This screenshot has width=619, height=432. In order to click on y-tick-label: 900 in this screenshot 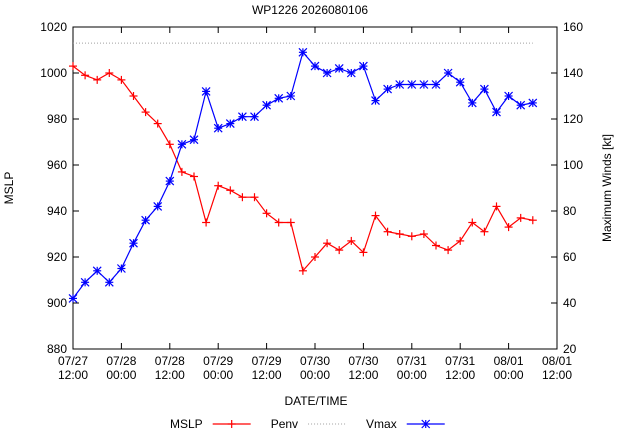, I will do `click(57, 303)`.